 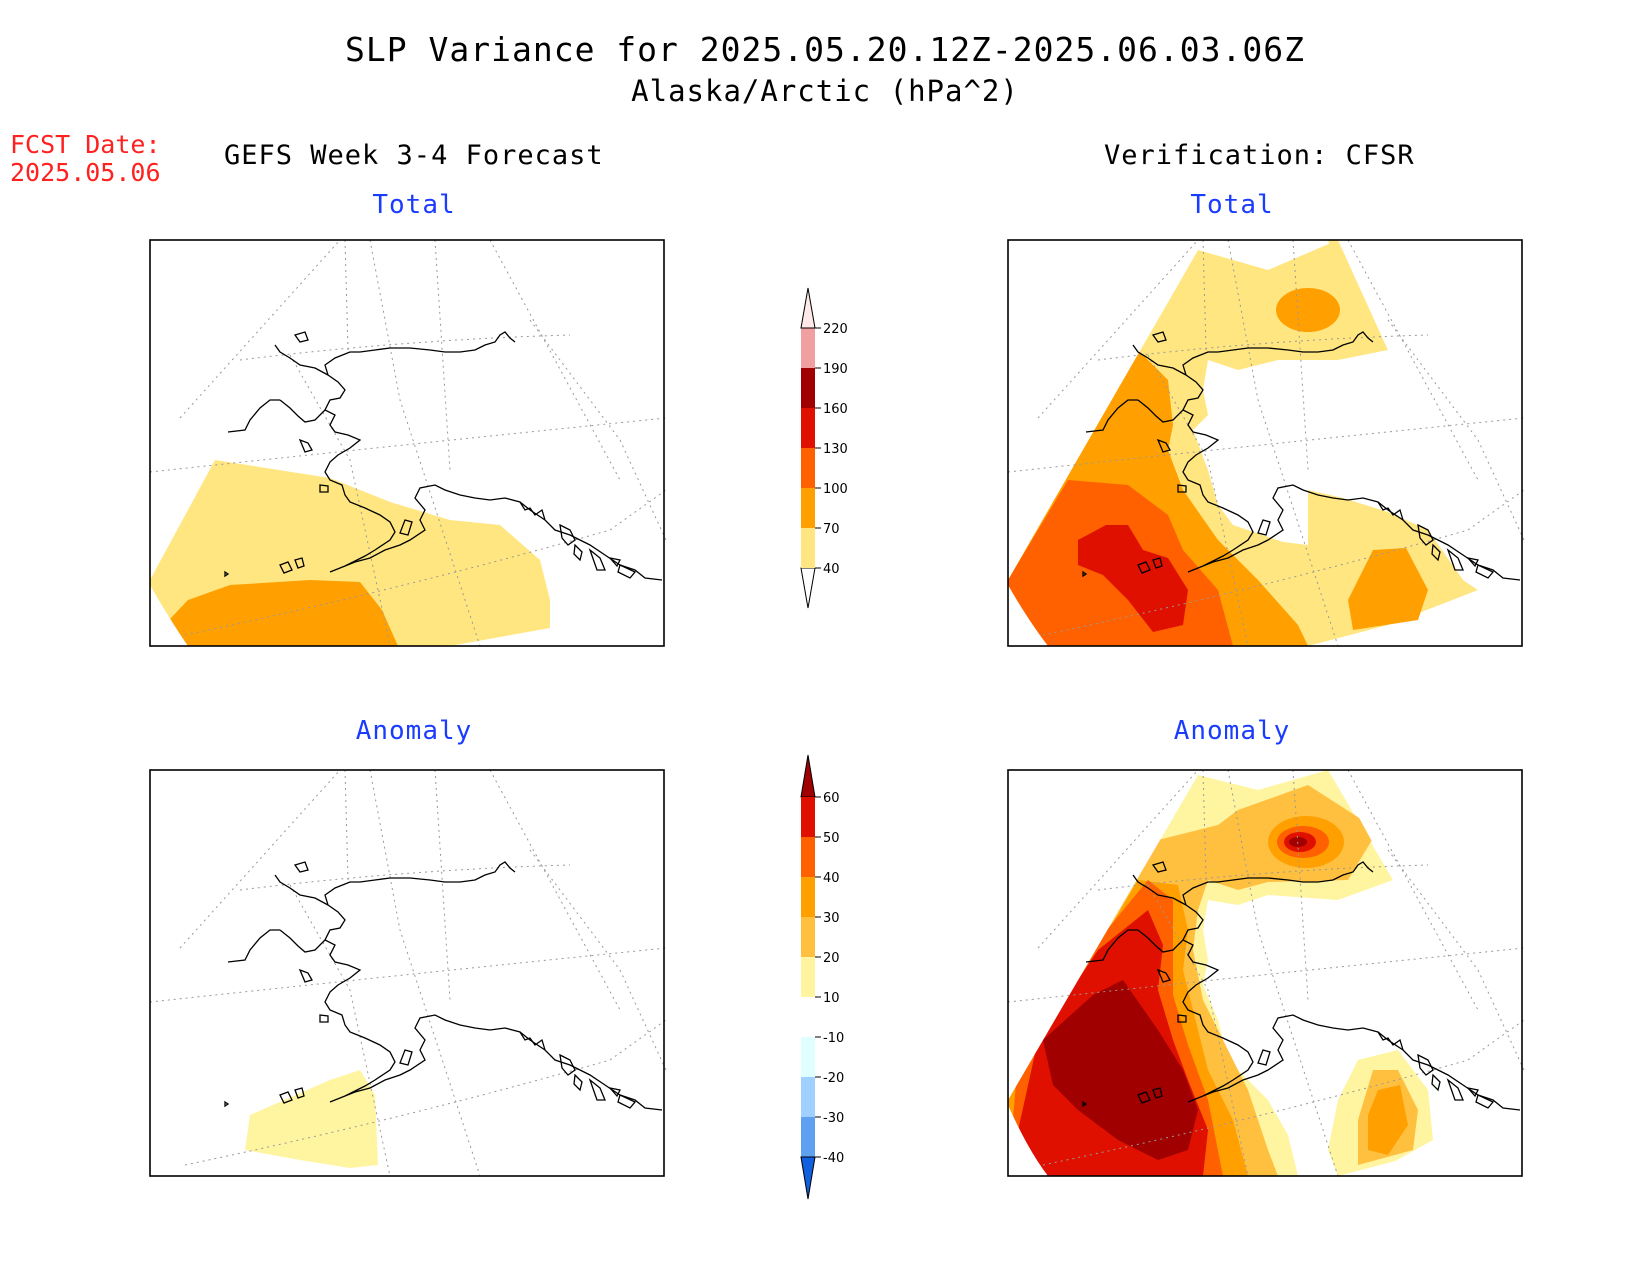 I want to click on anomaly-colorbar-label: -10, so click(x=833, y=1038).